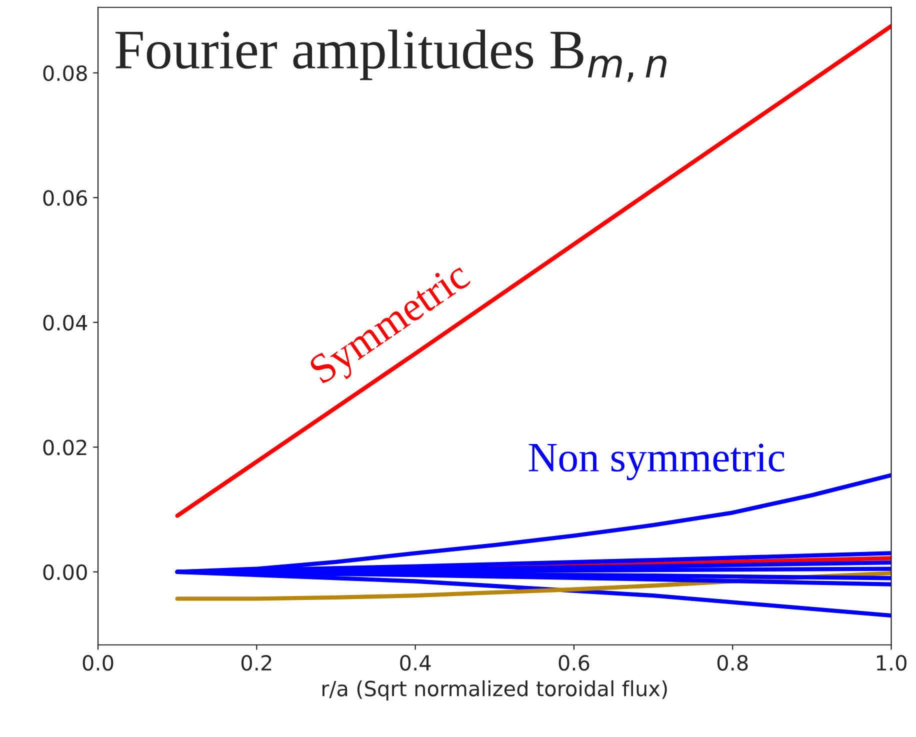  What do you see at coordinates (390, 56) in the screenshot?
I see `chart-title: Fourier amplitudes B$_{m,n}$` at bounding box center [390, 56].